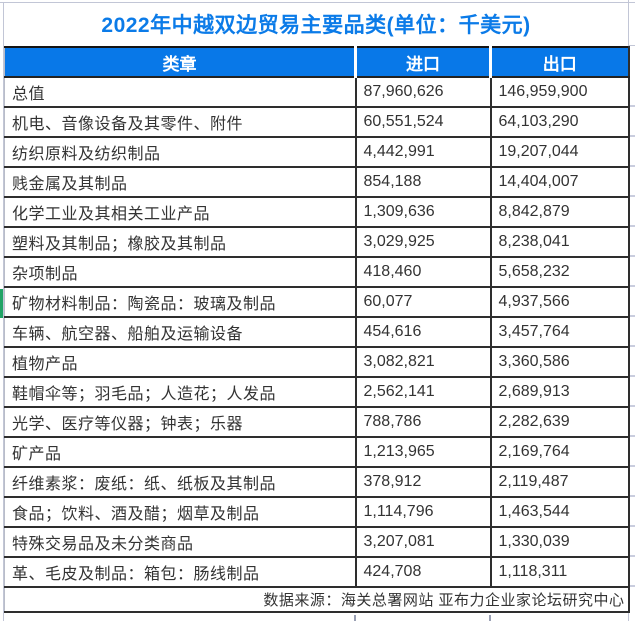 This screenshot has height=621, width=635. Describe the element at coordinates (422, 182) in the screenshot. I see `import-value-cell: 854,188` at that location.